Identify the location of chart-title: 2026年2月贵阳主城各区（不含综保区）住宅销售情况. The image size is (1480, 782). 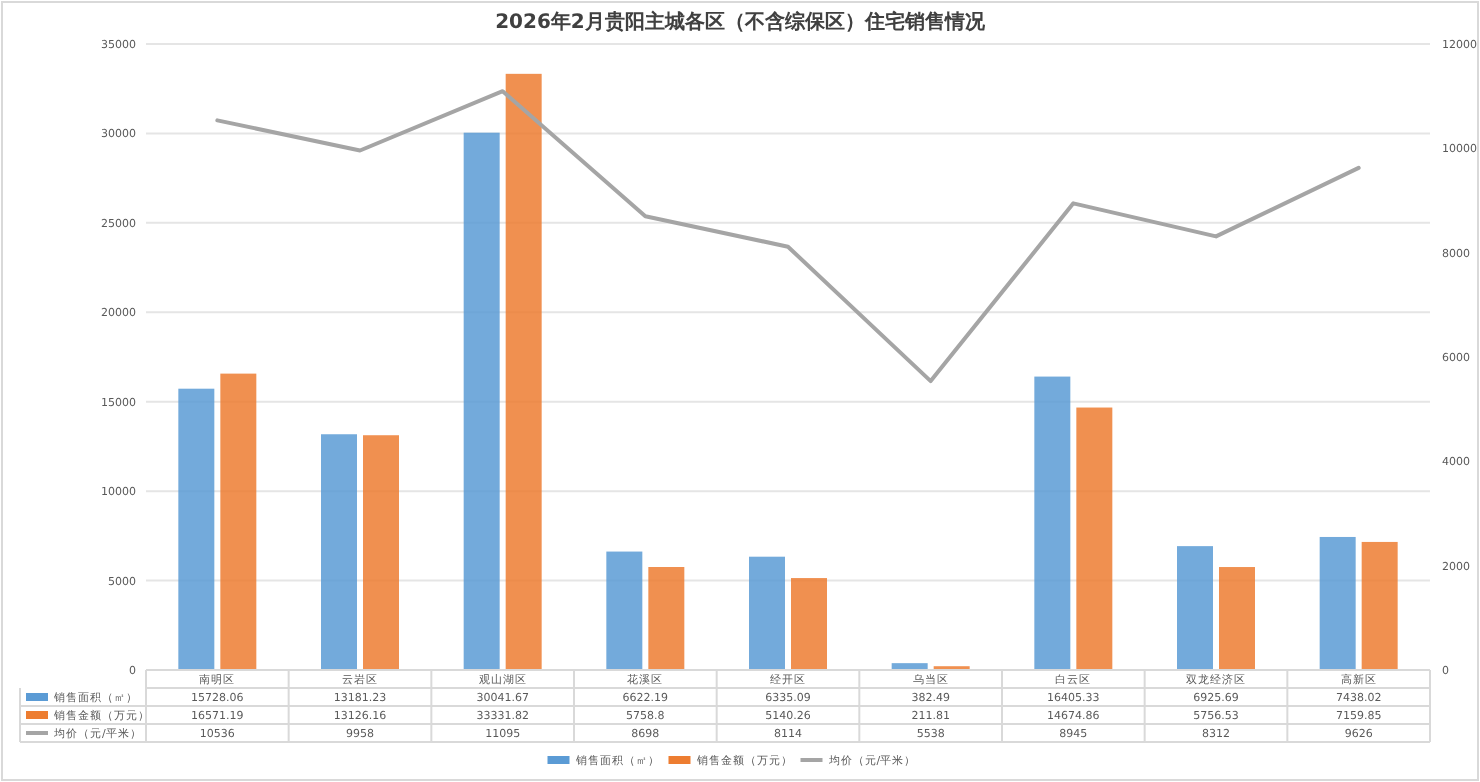
(741, 22).